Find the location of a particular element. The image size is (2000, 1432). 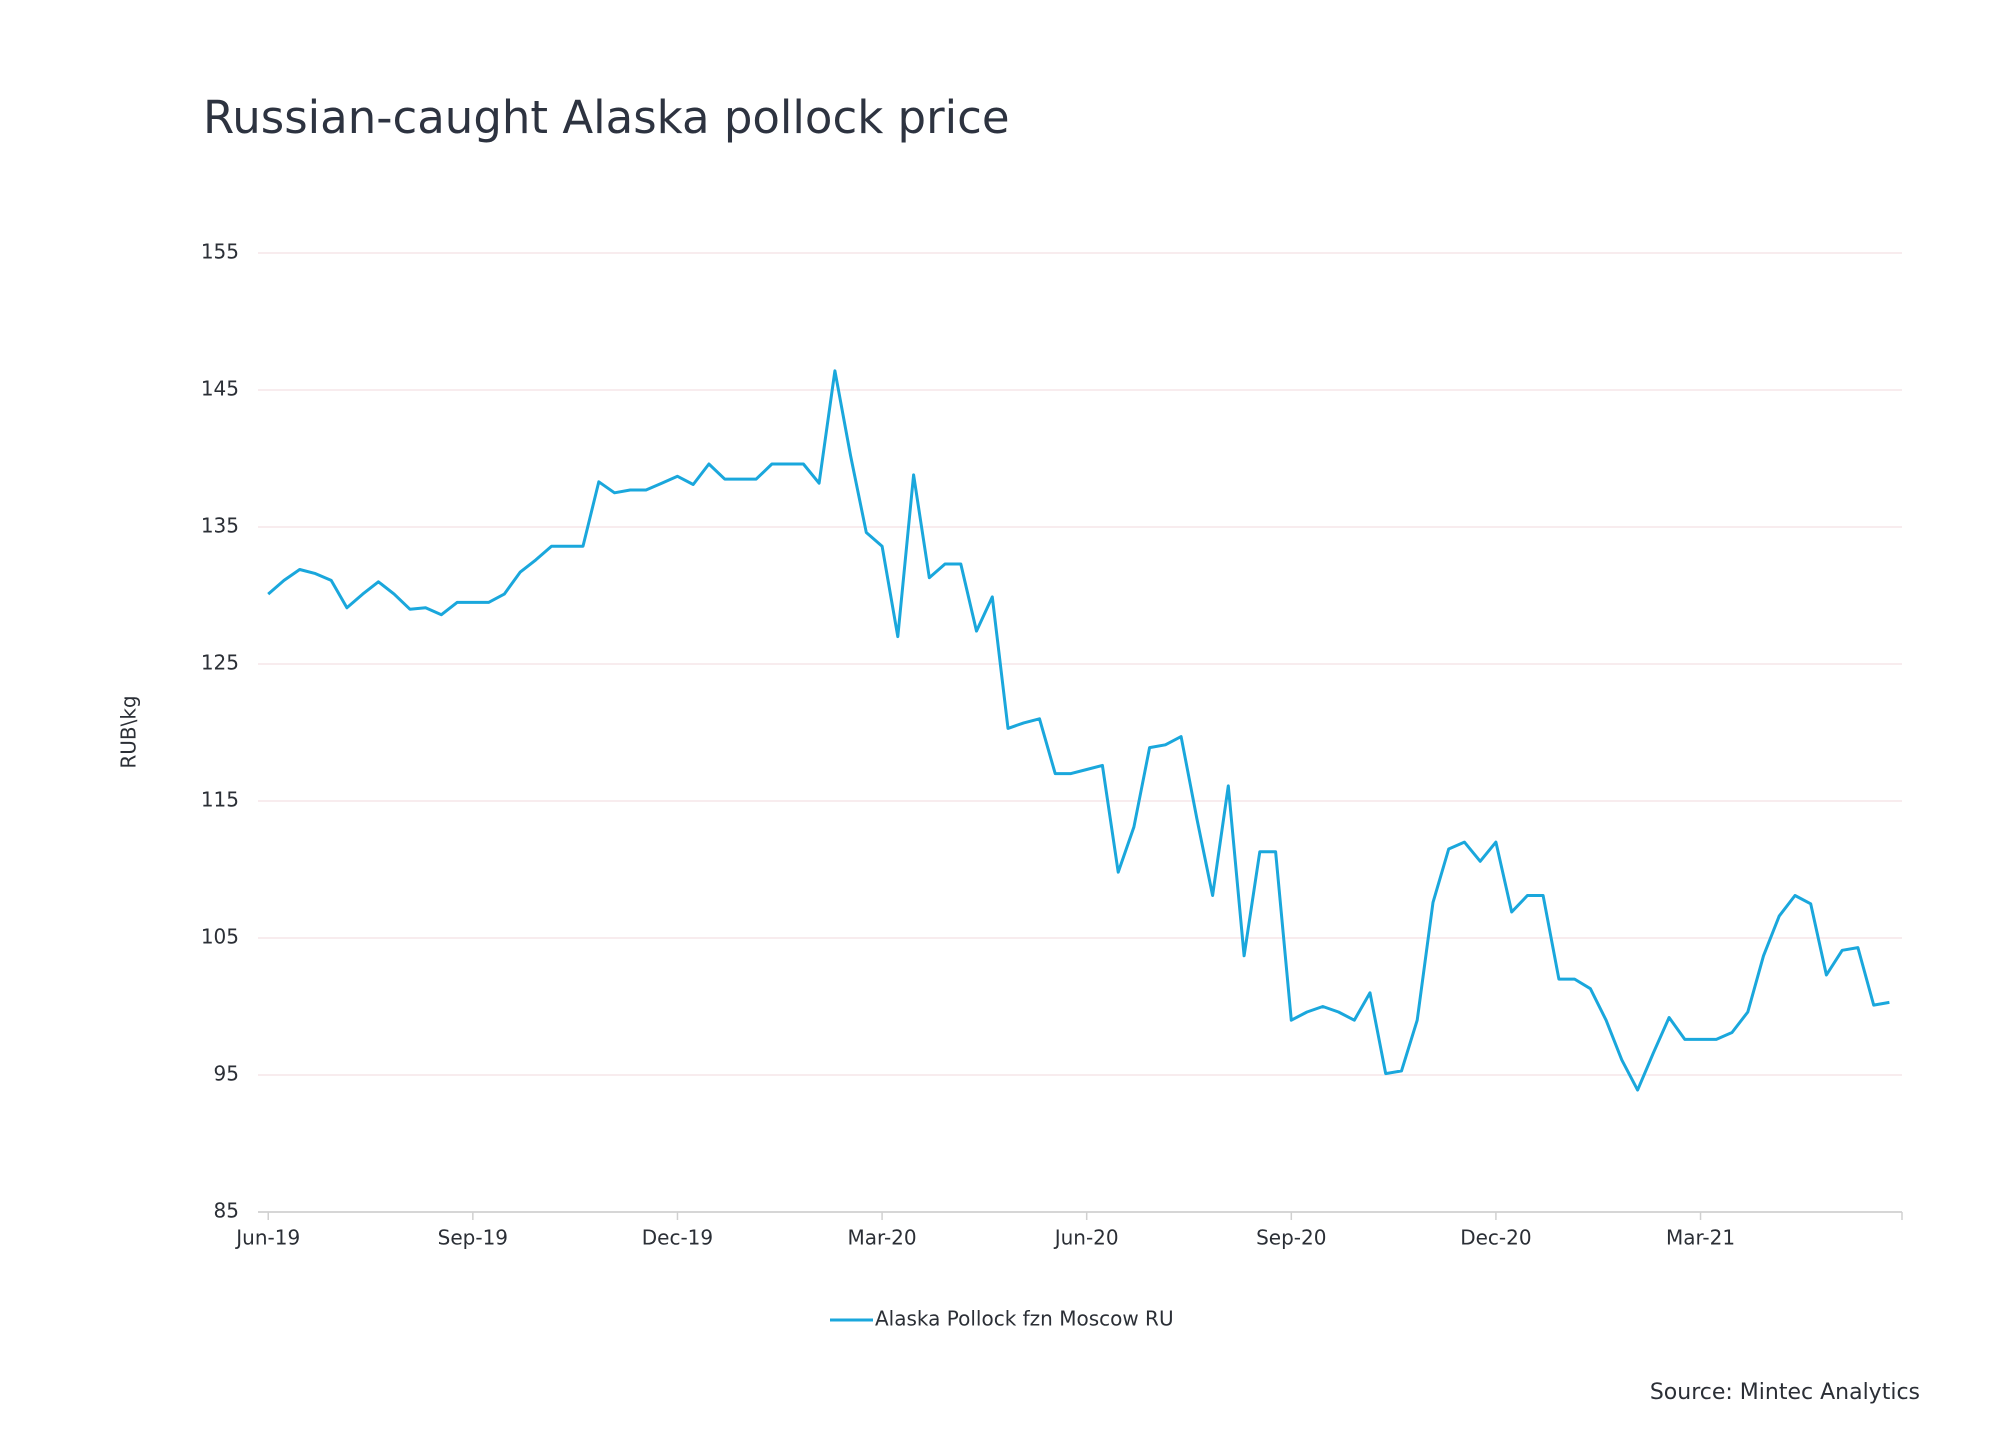

y-tick-label: 135 is located at coordinates (220, 526).